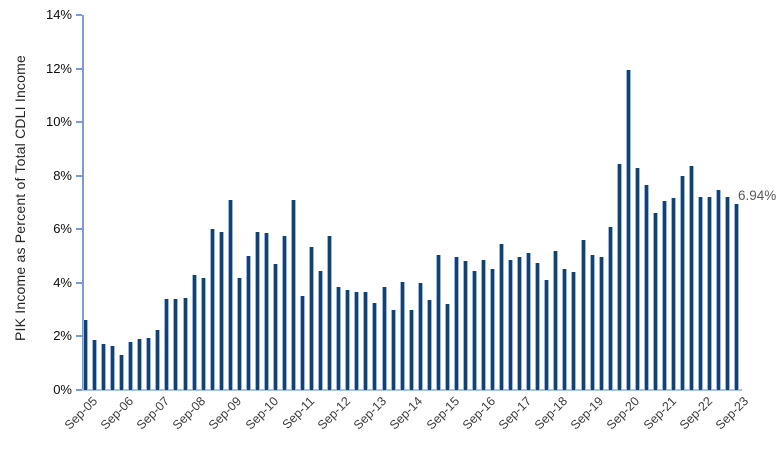  What do you see at coordinates (623, 413) in the screenshot?
I see `x-tick-label: Sep-20` at bounding box center [623, 413].